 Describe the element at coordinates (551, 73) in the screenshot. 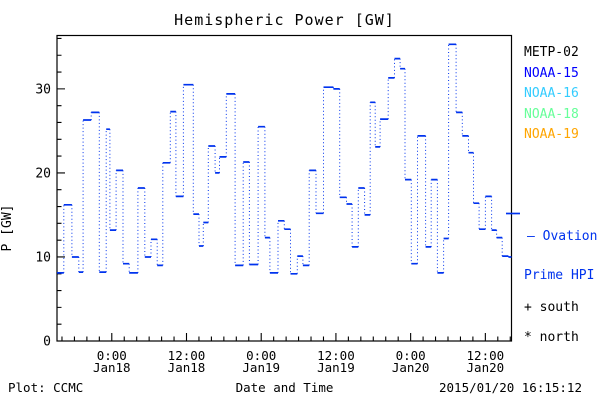

I see `legend-item-noaa-15: NOAA-15` at that location.